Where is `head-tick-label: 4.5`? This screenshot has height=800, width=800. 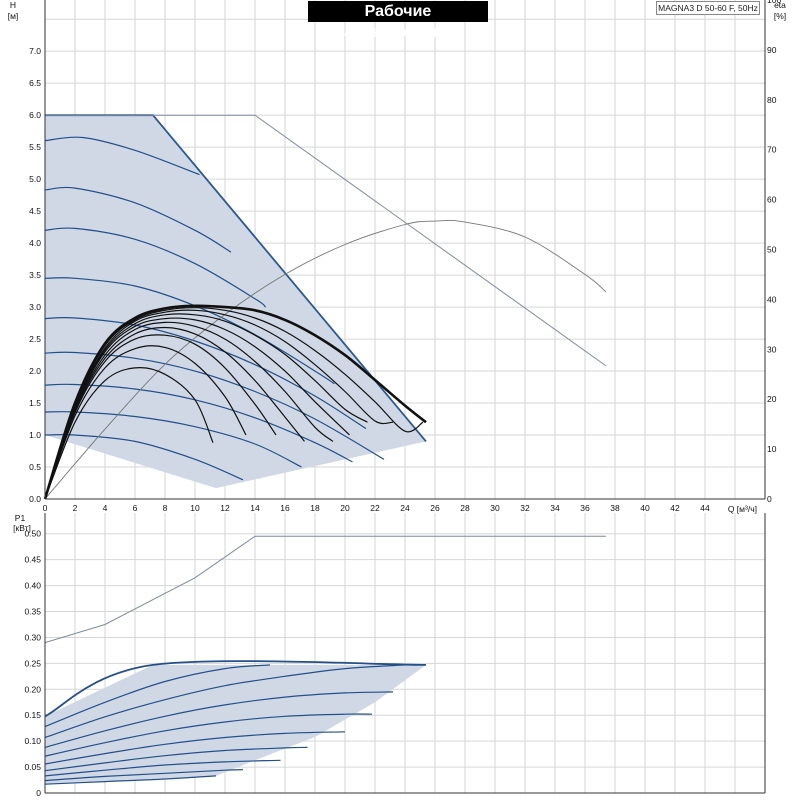 head-tick-label: 4.5 is located at coordinates (35, 211).